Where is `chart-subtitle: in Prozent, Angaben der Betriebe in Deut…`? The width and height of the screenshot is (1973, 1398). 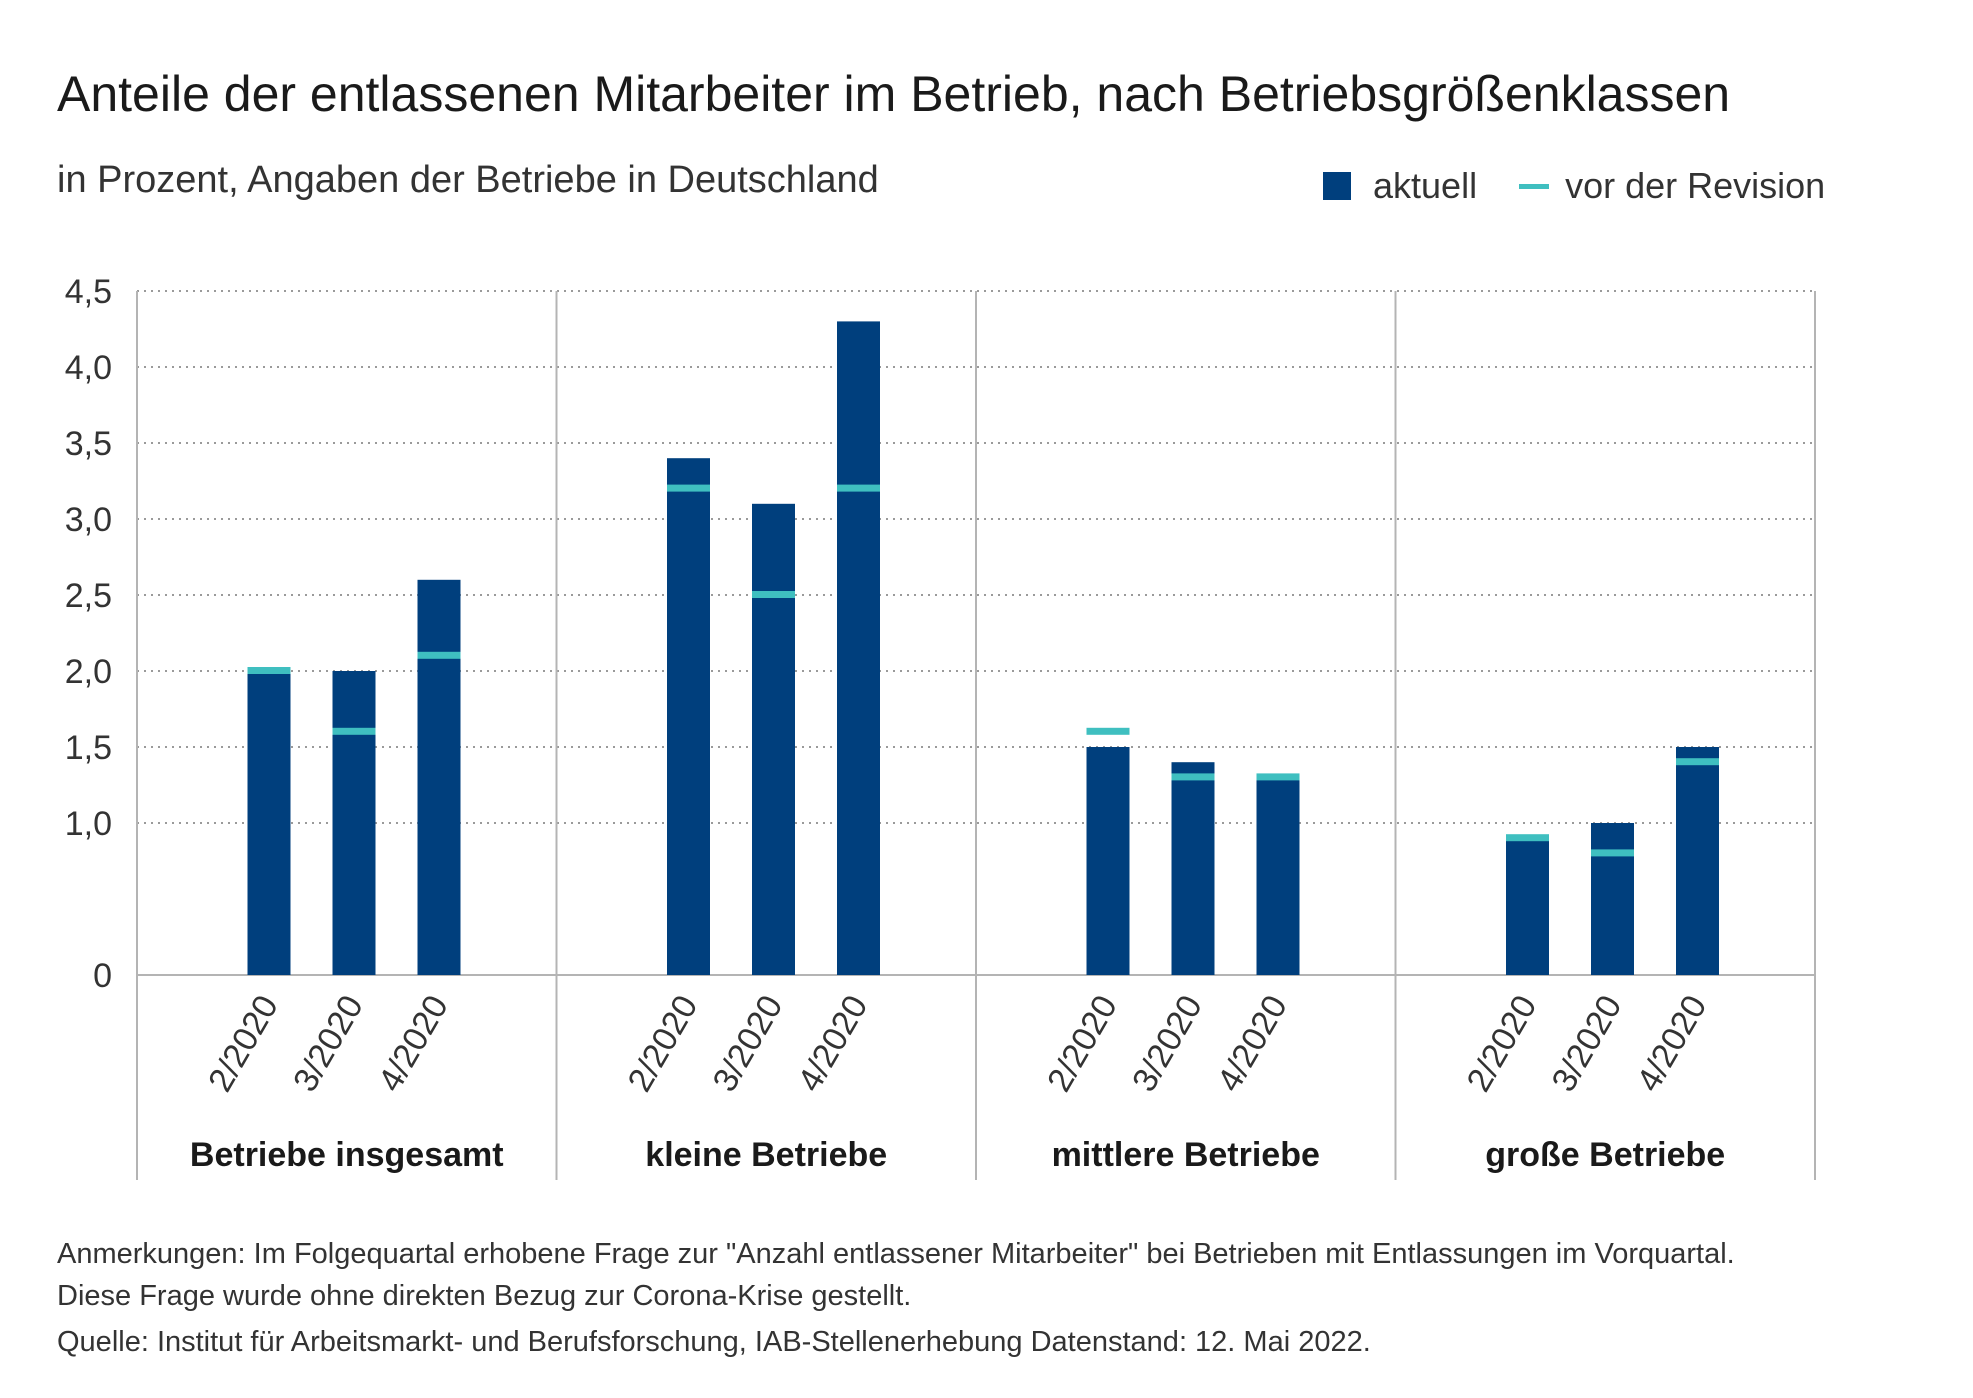
chart-subtitle: in Prozent, Angaben der Betriebe in Deut… is located at coordinates (468, 180).